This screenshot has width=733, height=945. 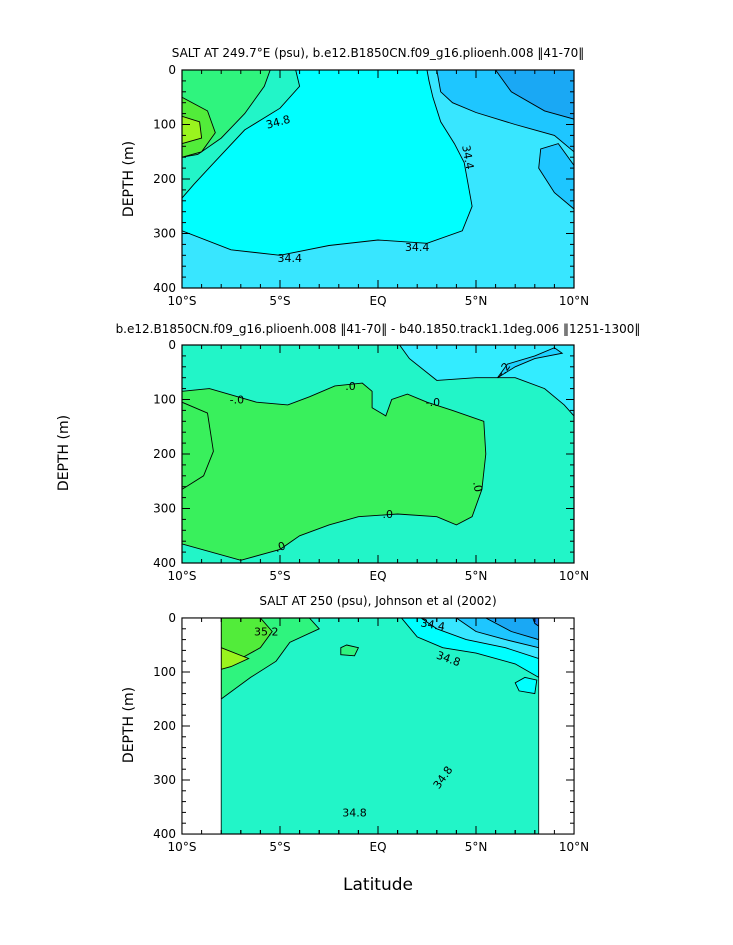 What do you see at coordinates (164, 726) in the screenshot?
I see `panel-3-y-tick-label: 200` at bounding box center [164, 726].